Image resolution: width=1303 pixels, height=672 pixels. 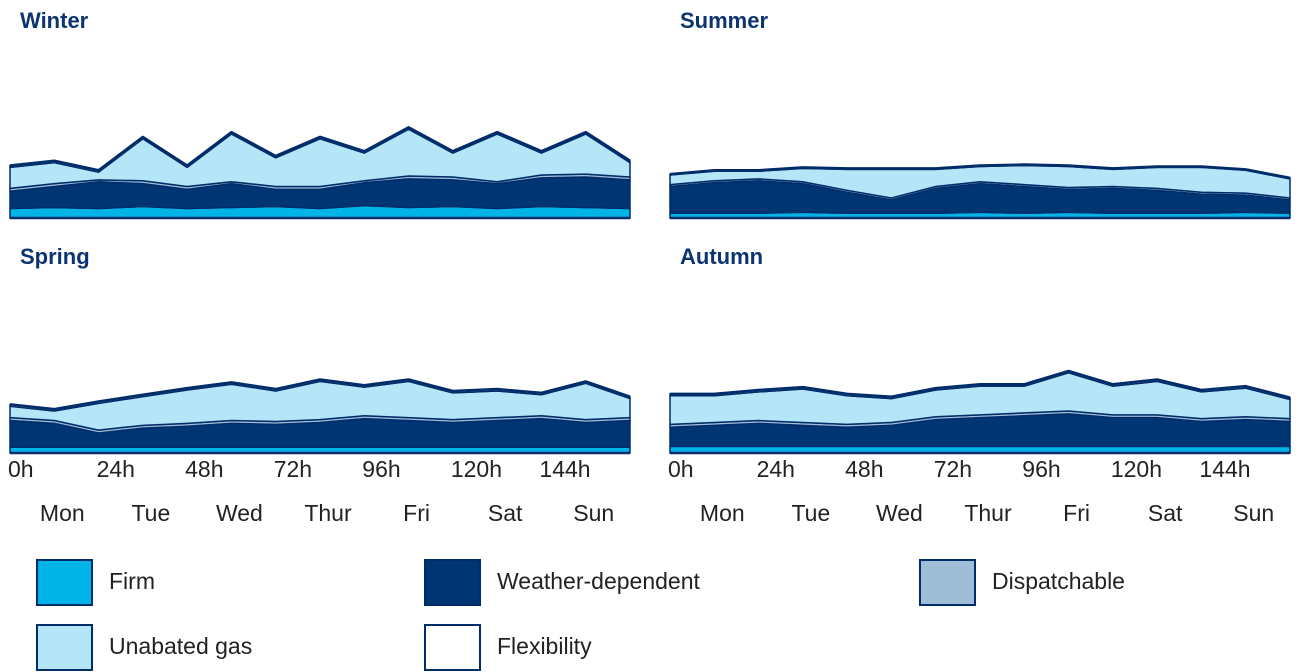 What do you see at coordinates (132, 581) in the screenshot?
I see `legend-label: Firm` at bounding box center [132, 581].